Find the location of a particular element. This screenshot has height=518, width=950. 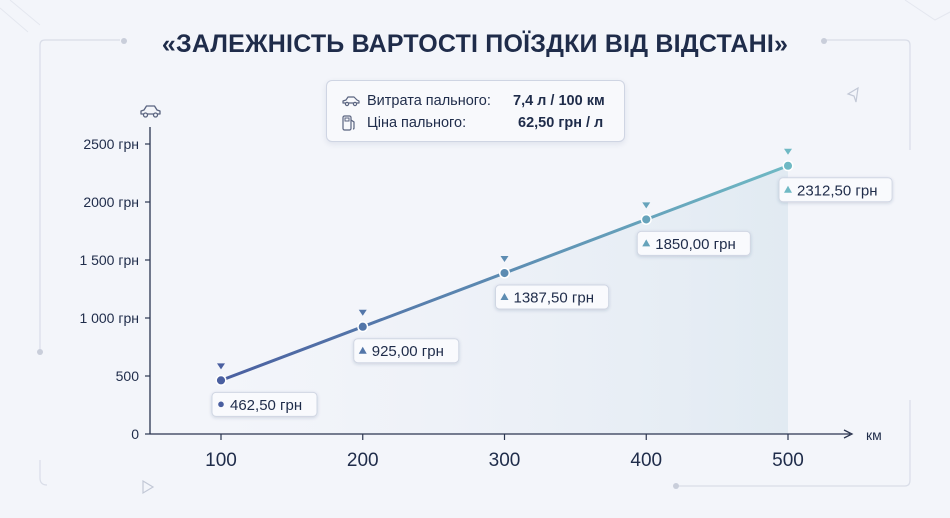

y-tick-label: 500 is located at coordinates (128, 376).